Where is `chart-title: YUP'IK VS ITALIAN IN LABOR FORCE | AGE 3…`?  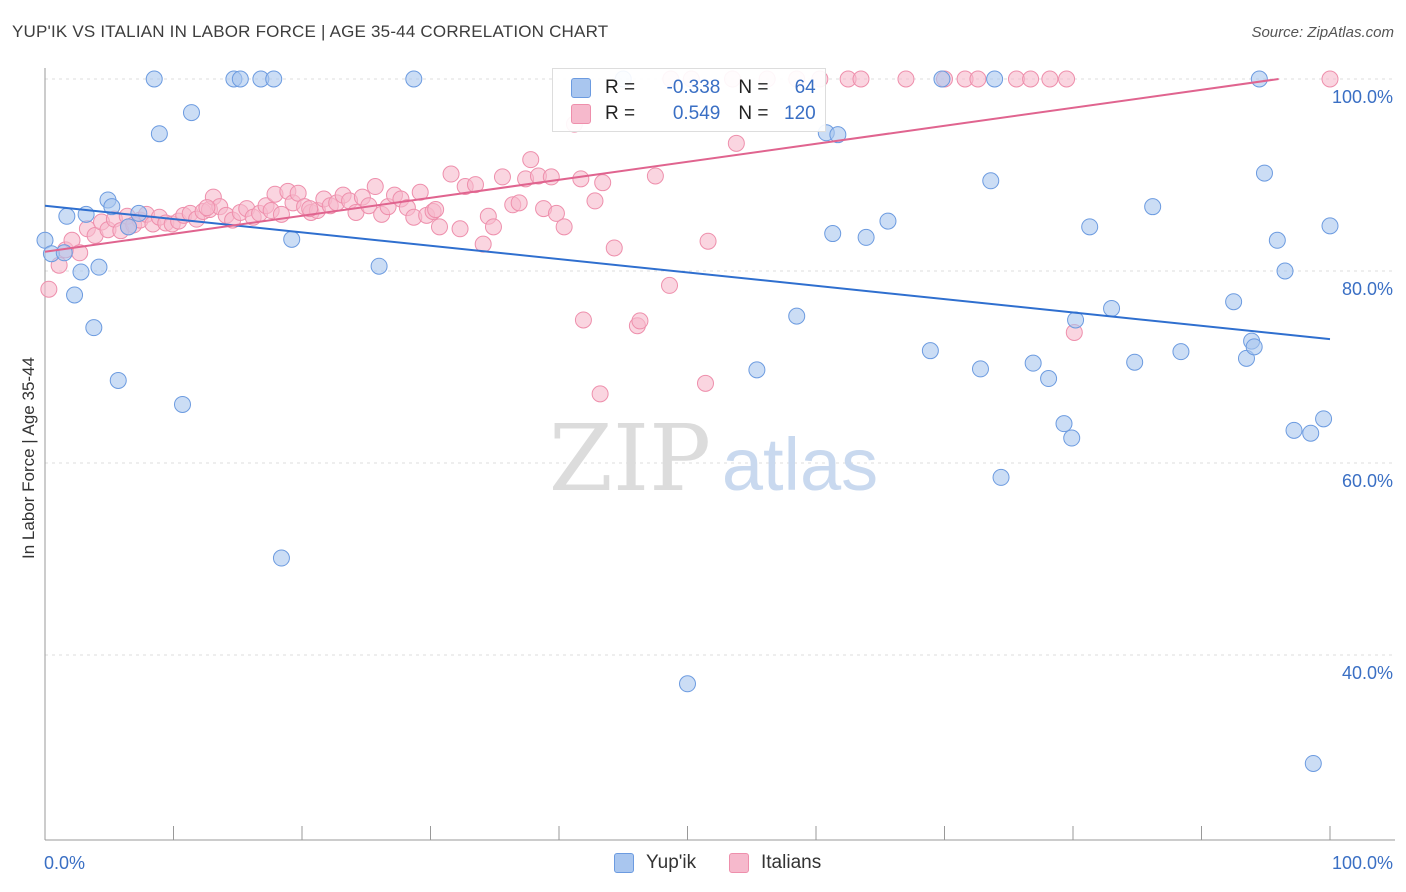 chart-title: YUP'IK VS ITALIAN IN LABOR FORCE | AGE 3… is located at coordinates (310, 31).